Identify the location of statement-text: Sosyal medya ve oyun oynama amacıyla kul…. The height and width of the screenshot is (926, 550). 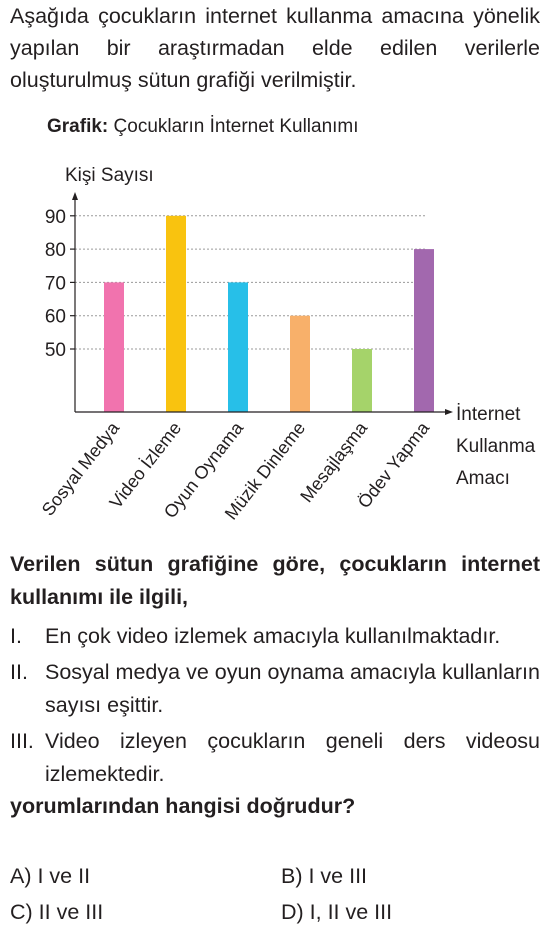
(292, 688).